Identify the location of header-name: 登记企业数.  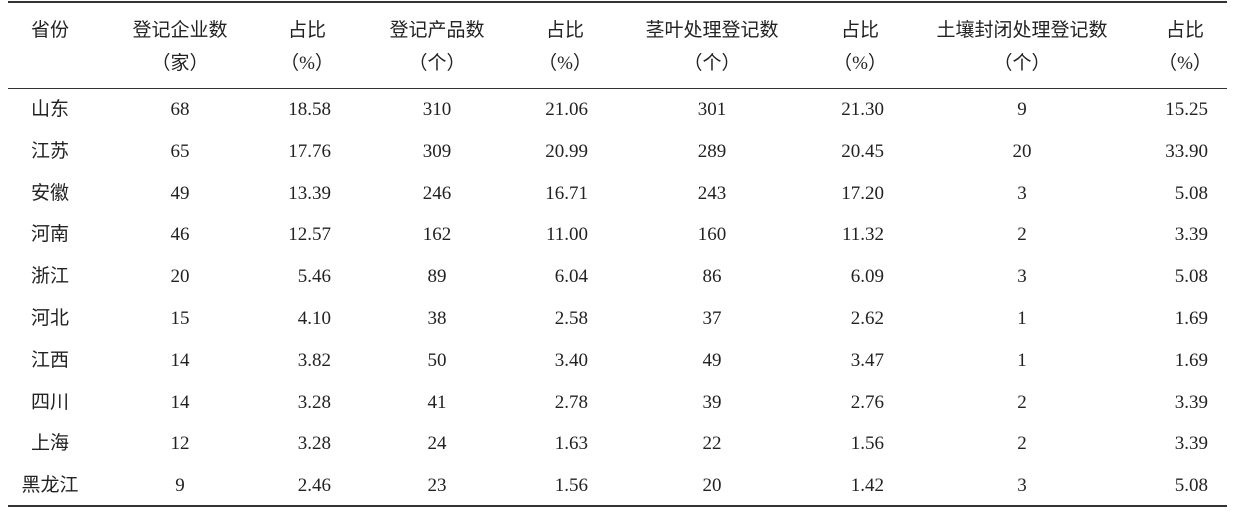
(180, 30).